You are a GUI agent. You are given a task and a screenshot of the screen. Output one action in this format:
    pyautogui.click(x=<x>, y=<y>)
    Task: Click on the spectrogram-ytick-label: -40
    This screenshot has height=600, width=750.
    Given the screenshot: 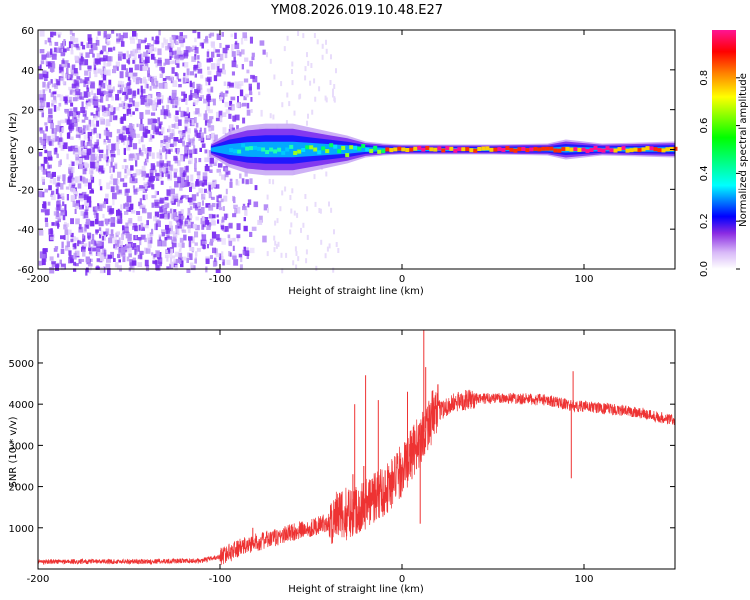 What is the action you would take?
    pyautogui.click(x=26, y=230)
    